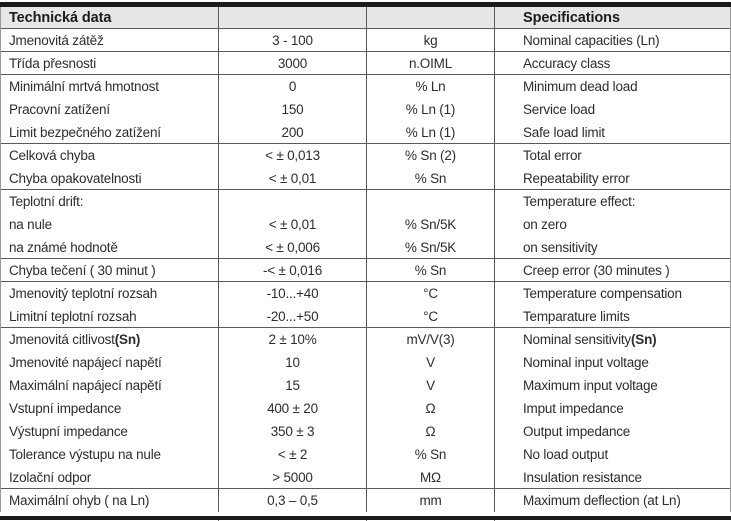 The image size is (731, 521). I want to click on cell-czech-label: Vstupní impedance, so click(65, 408).